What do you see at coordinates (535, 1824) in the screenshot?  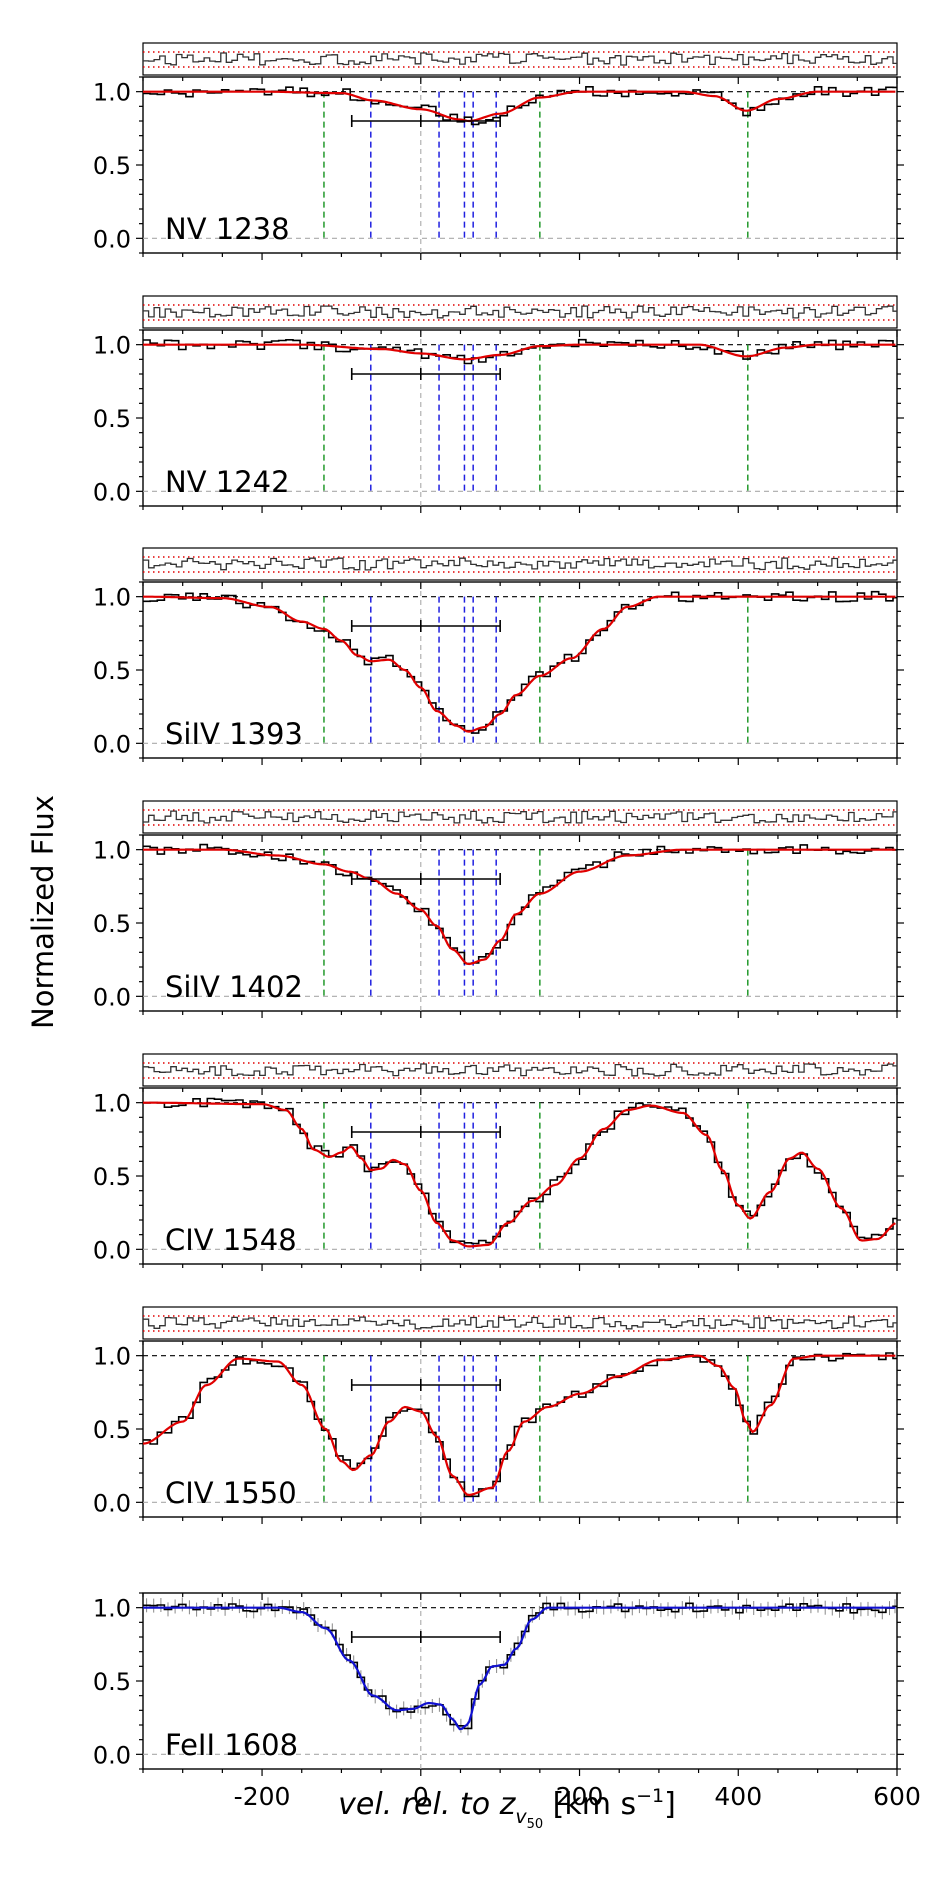 I see `x-axis-title-subsub: 50` at bounding box center [535, 1824].